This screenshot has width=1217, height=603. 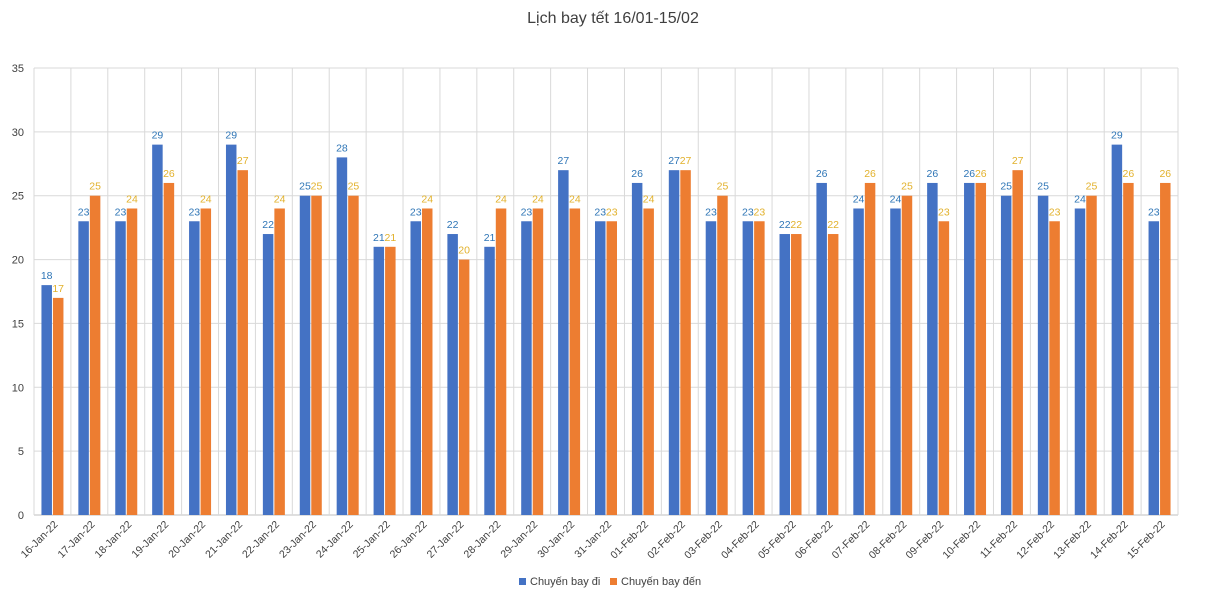 What do you see at coordinates (1035, 540) in the screenshot?
I see `x-tick-label: 12-Feb-22` at bounding box center [1035, 540].